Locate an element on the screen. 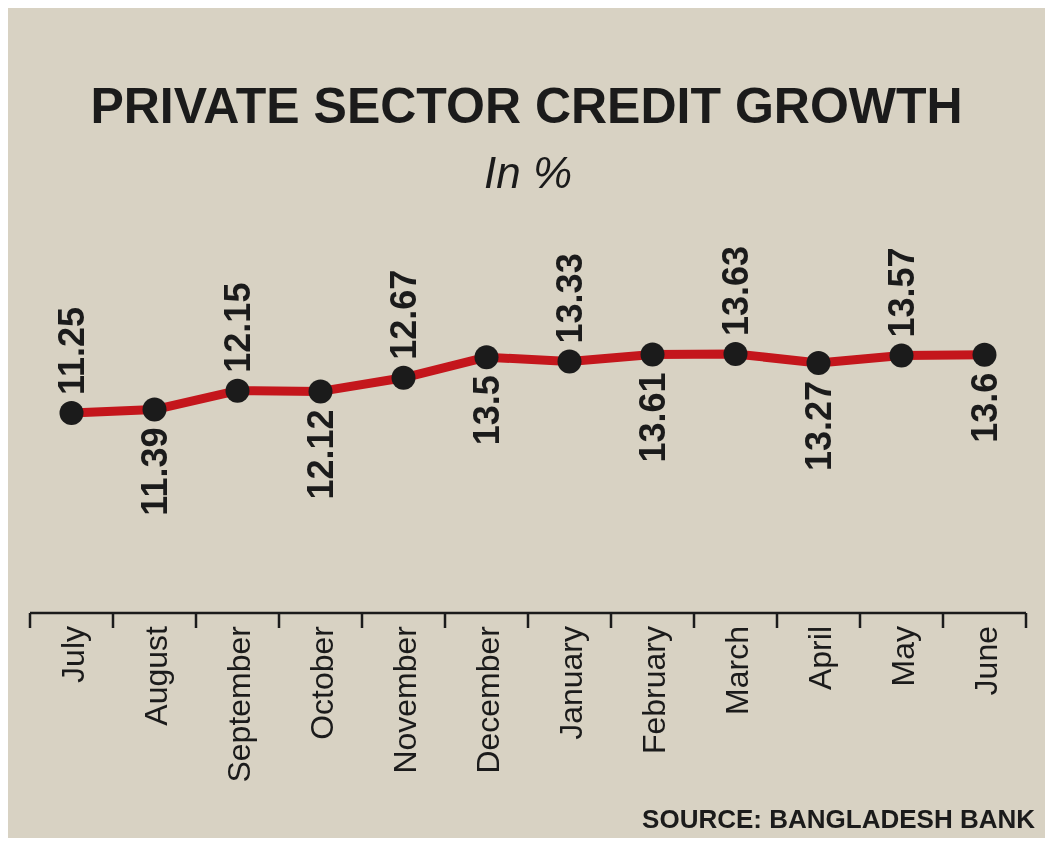 Image resolution: width=1053 pixels, height=846 pixels. data-label: 13.61 is located at coordinates (652, 417).